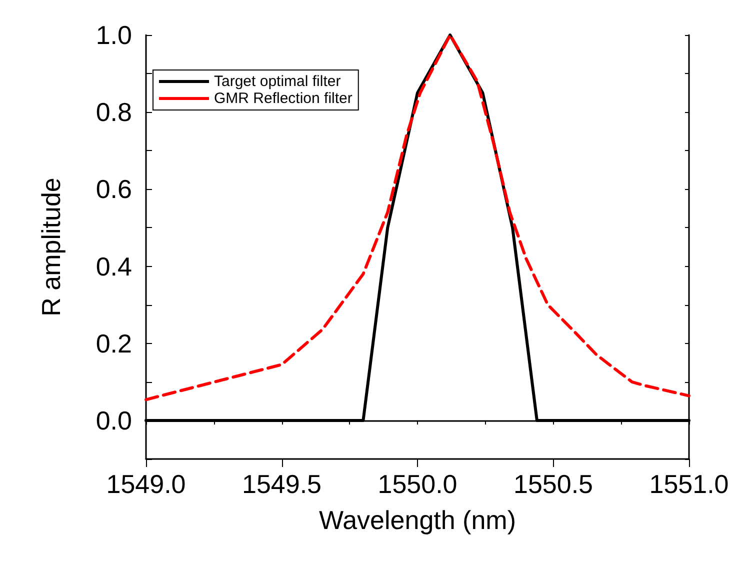 The image size is (754, 568). I want to click on x-tick-label: 1551.0, so click(689, 484).